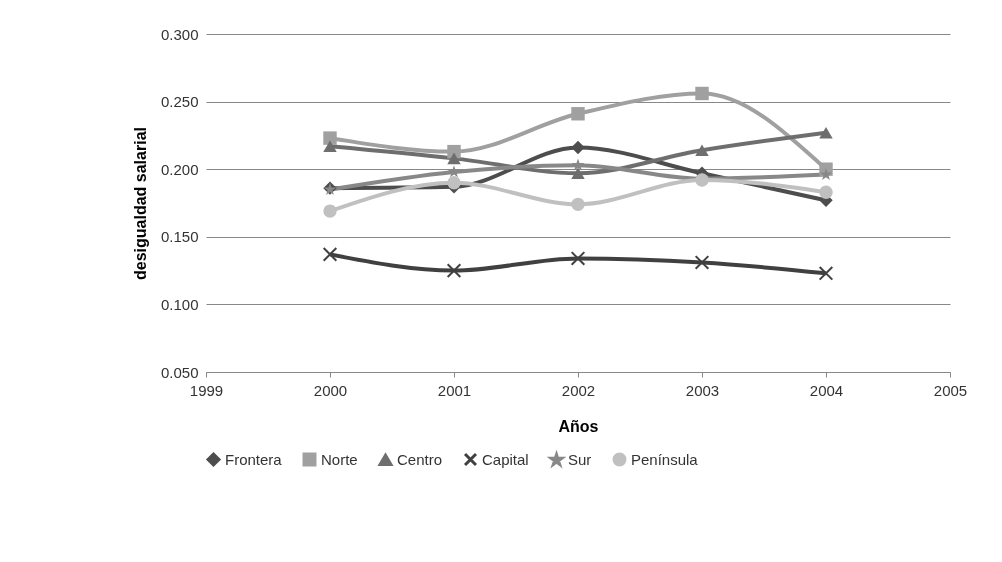 Image resolution: width=1002 pixels, height=562 pixels. What do you see at coordinates (702, 390) in the screenshot?
I see `x-tick-label: 2003` at bounding box center [702, 390].